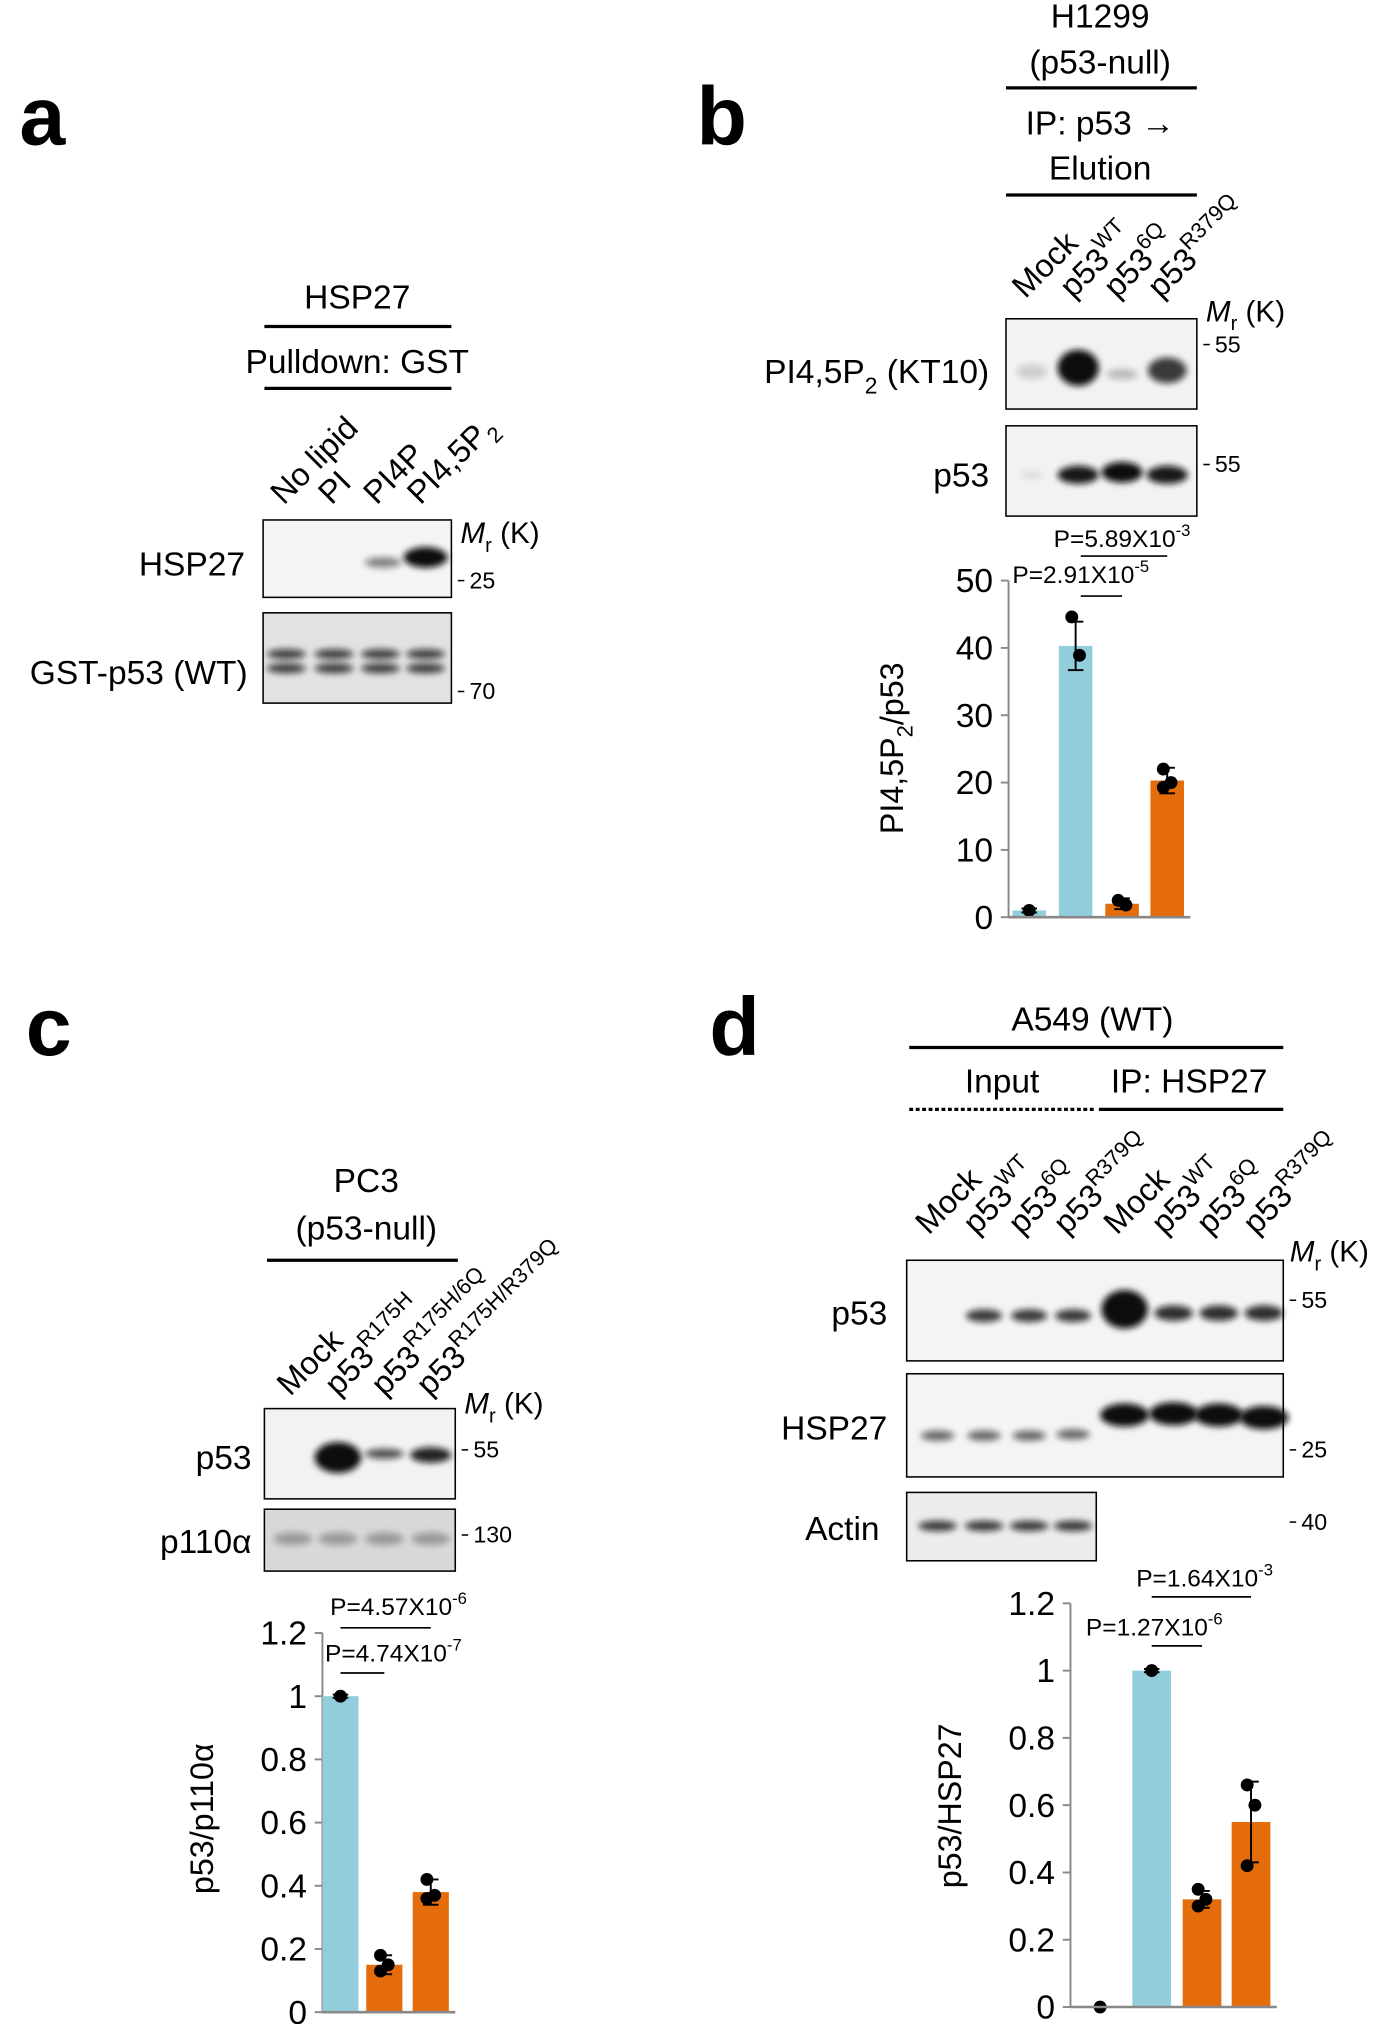  What do you see at coordinates (876, 376) in the screenshot?
I see `blot-label: PI4,5P2 (KT10)` at bounding box center [876, 376].